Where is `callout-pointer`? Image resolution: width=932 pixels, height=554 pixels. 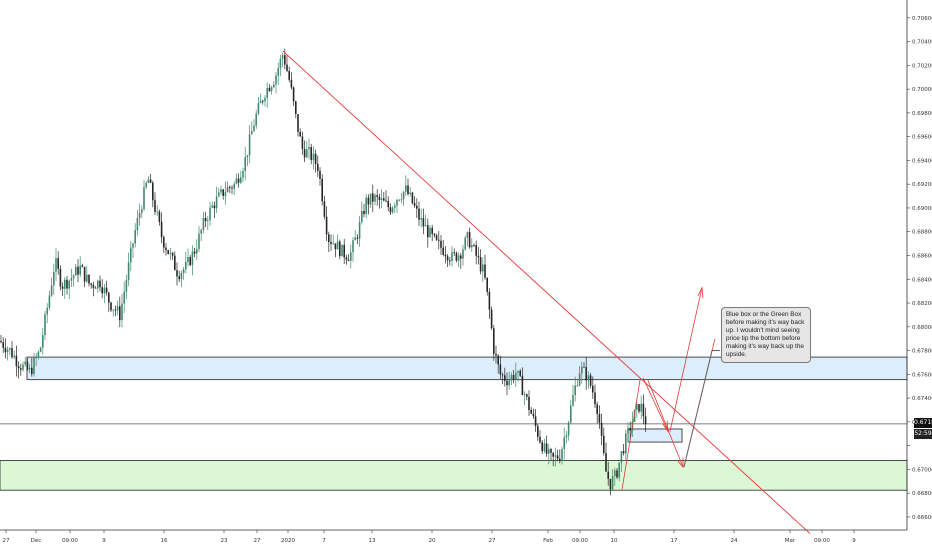
callout-pointer is located at coordinates (701, 409).